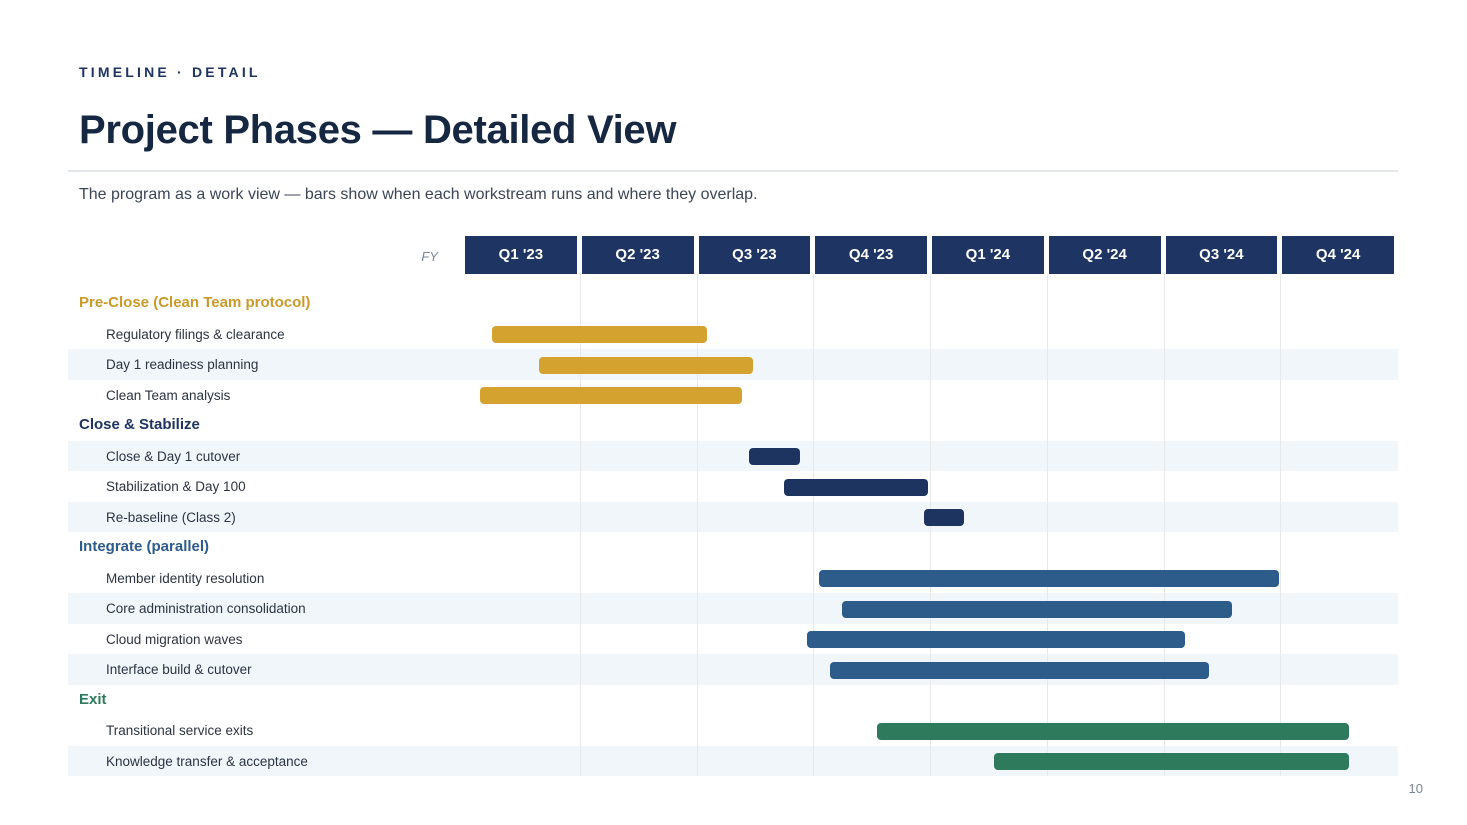 This screenshot has height=825, width=1467. Describe the element at coordinates (637, 255) in the screenshot. I see `period-header: Q2 '23` at that location.